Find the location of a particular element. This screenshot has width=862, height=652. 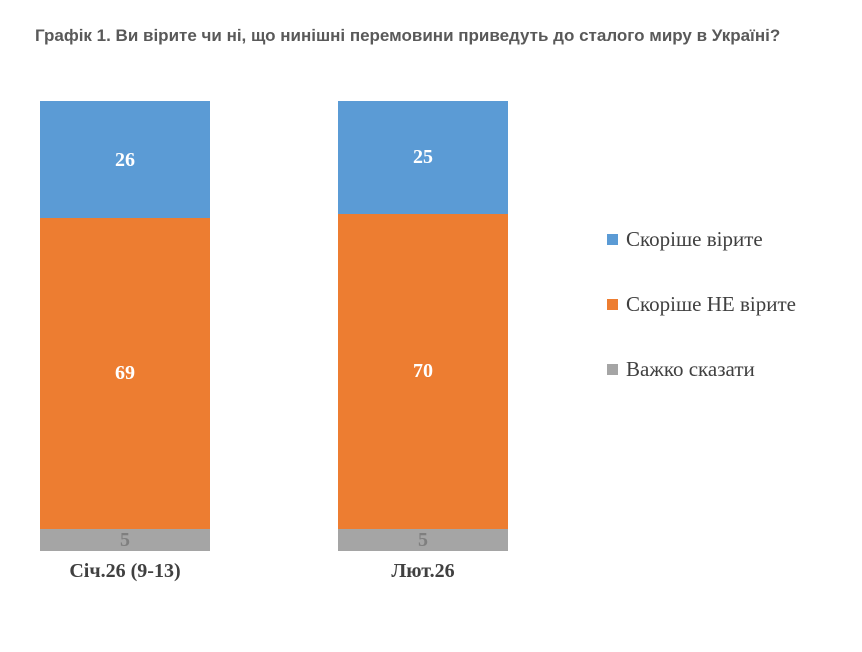

data-label: 69 is located at coordinates (125, 373).